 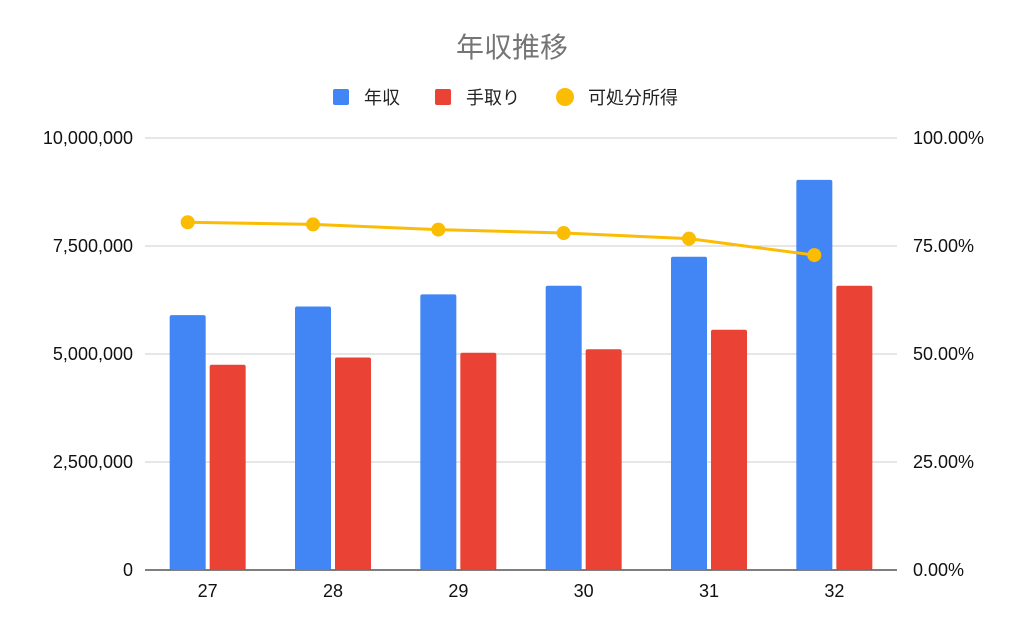 I want to click on y-left-tick-label: 7,500,000, so click(x=93, y=246).